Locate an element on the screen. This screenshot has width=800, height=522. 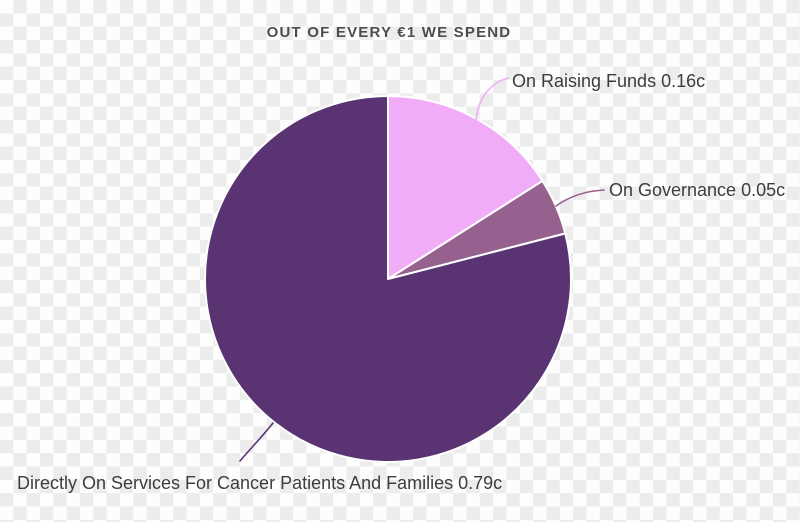
slice-label-governance: On Governance 0.05c is located at coordinates (697, 190).